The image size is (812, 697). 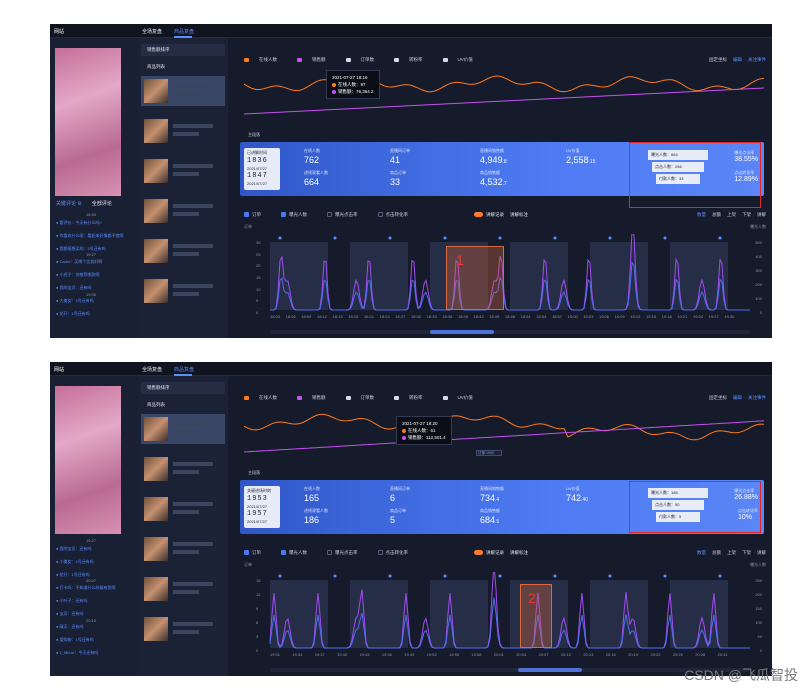 What do you see at coordinates (69, 204) in the screenshot?
I see `key-comments-tab: 关键评论 ⚙` at bounding box center [69, 204].